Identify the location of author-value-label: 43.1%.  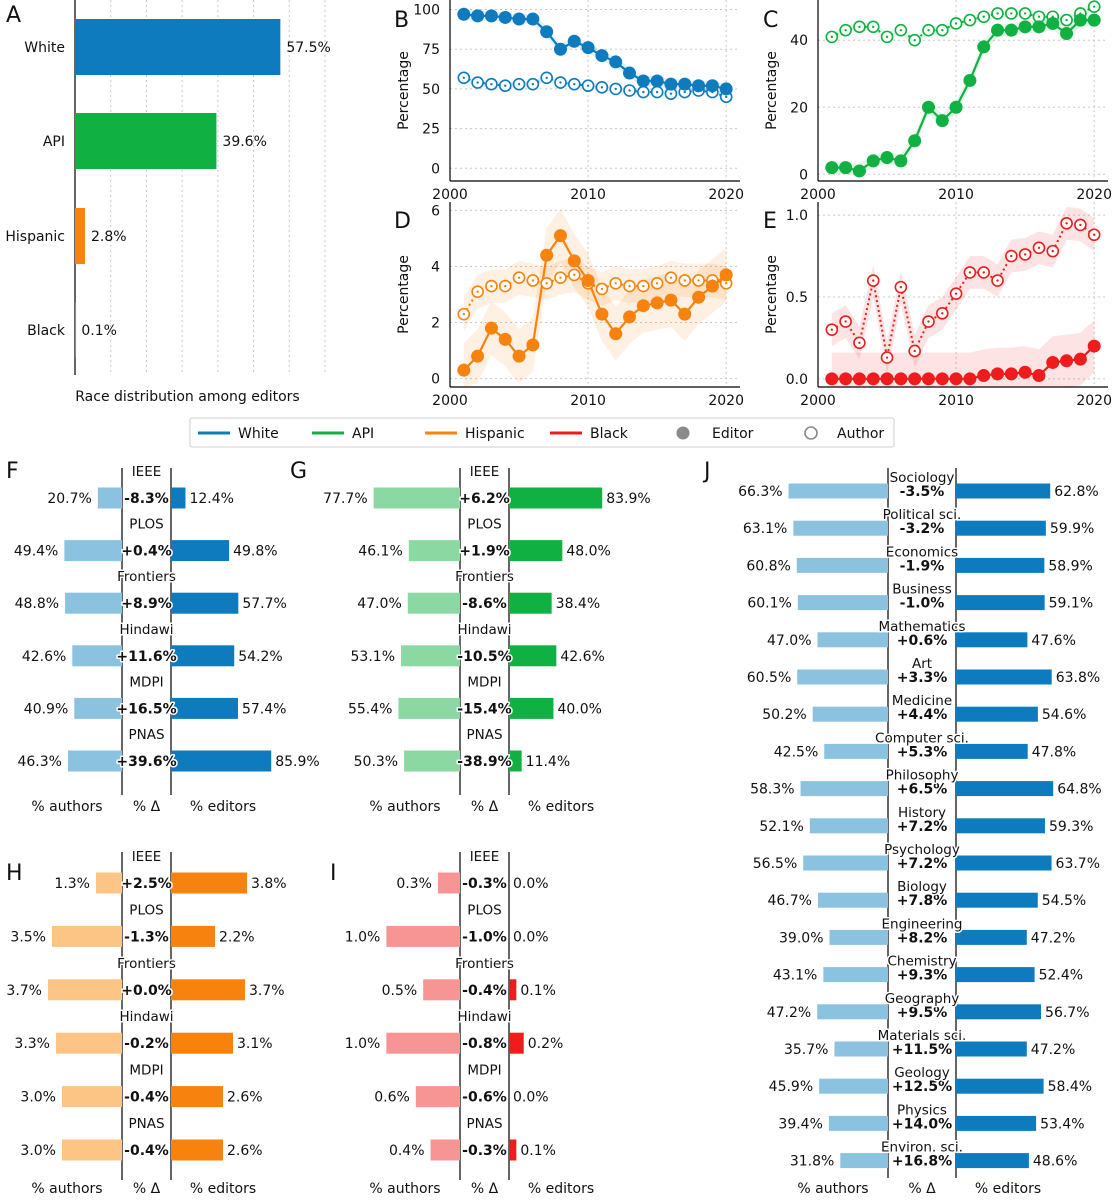
(795, 976).